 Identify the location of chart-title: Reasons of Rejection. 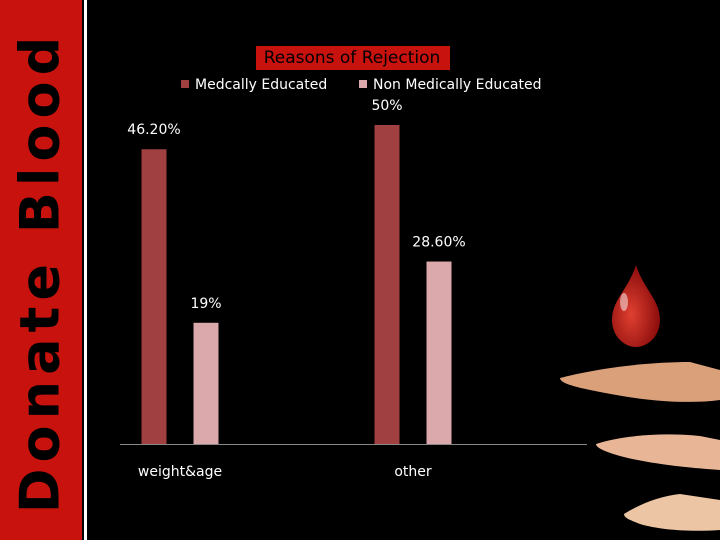
(352, 58).